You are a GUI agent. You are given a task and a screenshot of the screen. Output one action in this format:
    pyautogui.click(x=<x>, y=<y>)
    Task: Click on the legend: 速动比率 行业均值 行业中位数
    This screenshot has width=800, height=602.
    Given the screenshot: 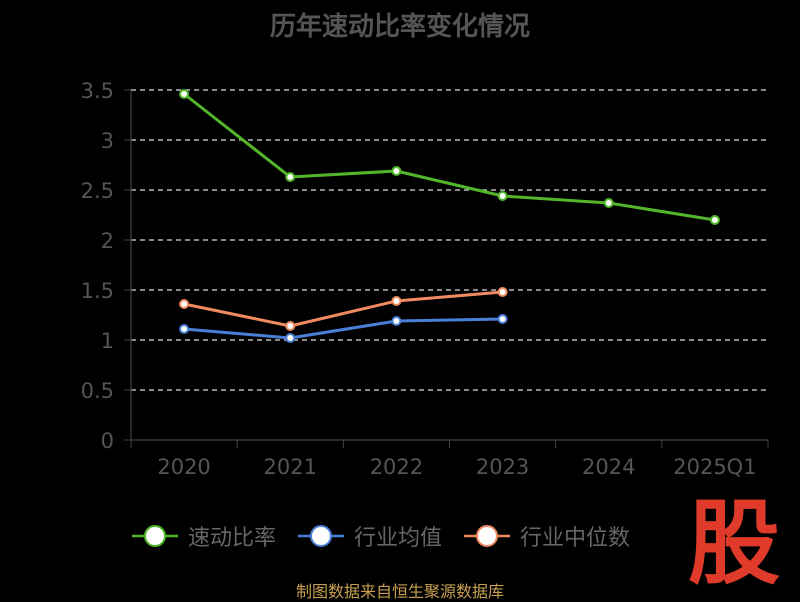 What is the action you would take?
    pyautogui.click(x=390, y=536)
    